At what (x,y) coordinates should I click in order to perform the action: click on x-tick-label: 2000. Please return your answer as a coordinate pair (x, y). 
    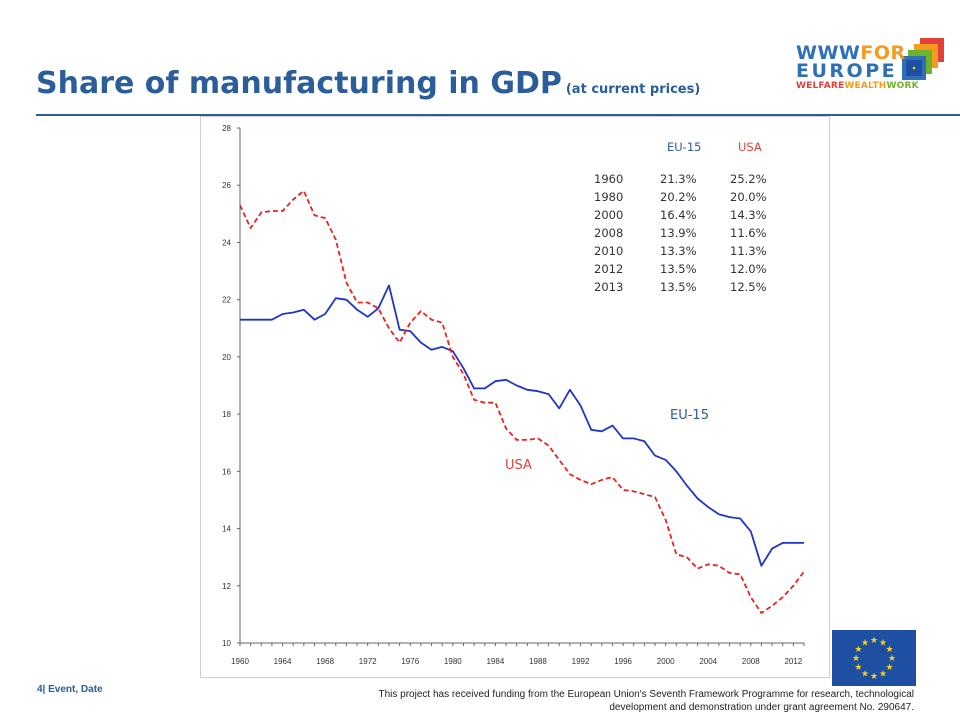
    Looking at the image, I should click on (666, 661).